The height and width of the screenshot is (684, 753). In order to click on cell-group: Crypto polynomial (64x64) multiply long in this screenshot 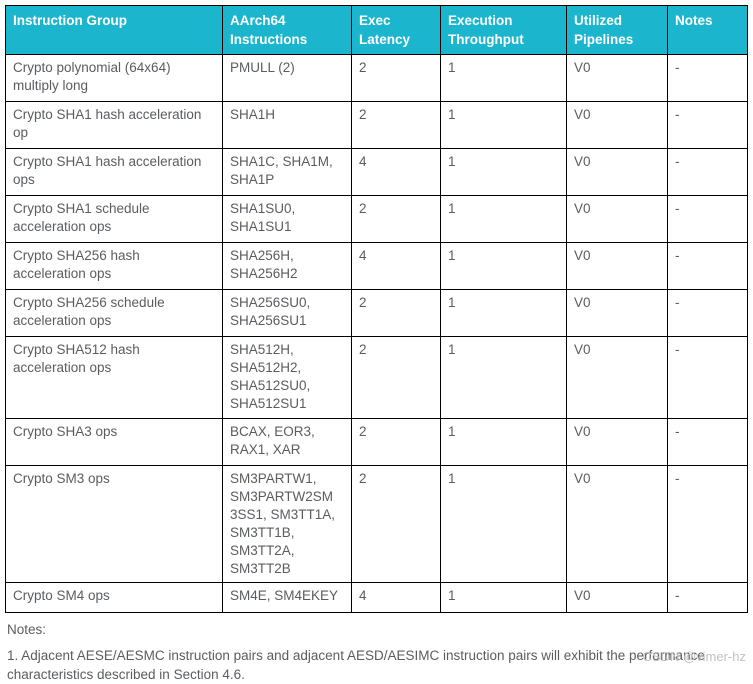, I will do `click(114, 78)`.